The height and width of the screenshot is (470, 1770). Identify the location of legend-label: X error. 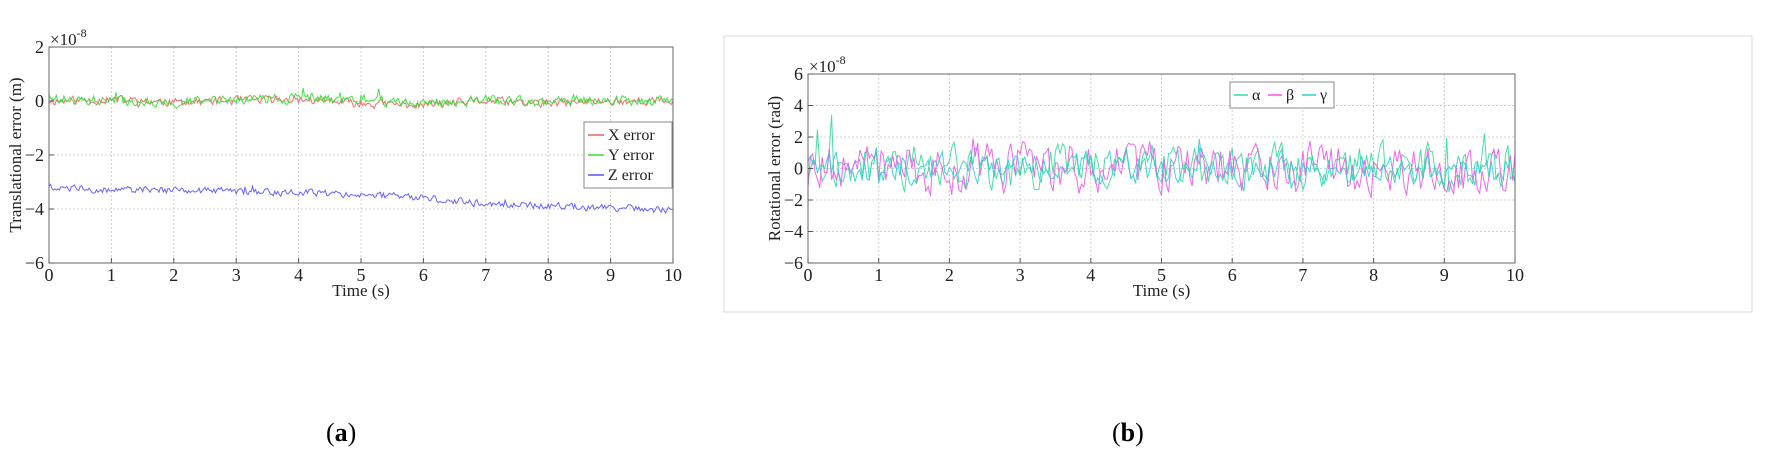
(631, 135).